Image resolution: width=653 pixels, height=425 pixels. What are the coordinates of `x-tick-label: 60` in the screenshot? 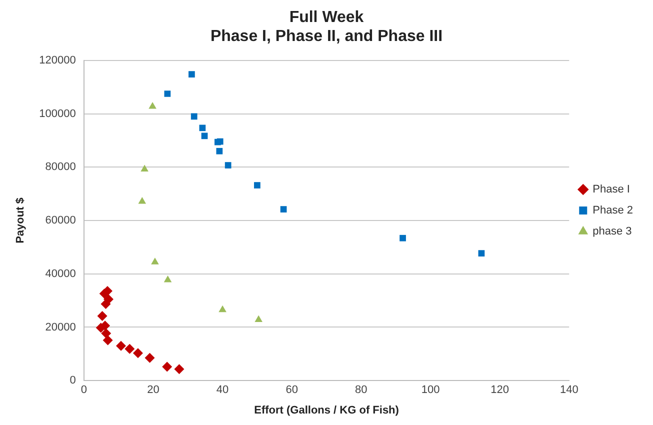 It's located at (292, 390).